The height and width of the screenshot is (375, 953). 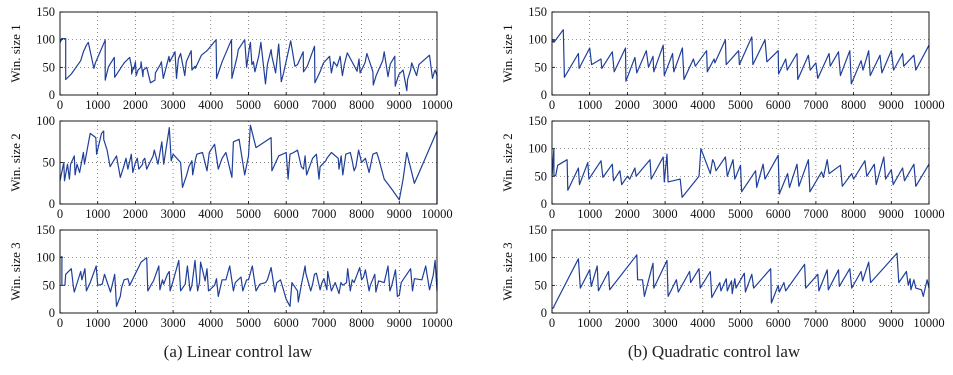 What do you see at coordinates (714, 351) in the screenshot?
I see `caption-b: (b) Quadratic control law` at bounding box center [714, 351].